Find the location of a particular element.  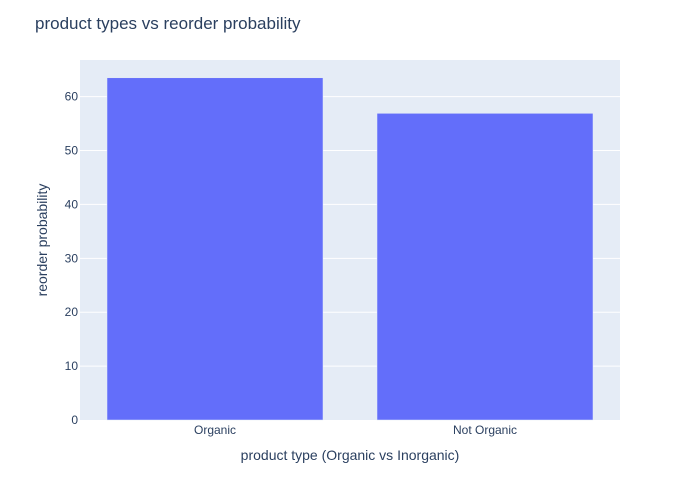

y-tick-label: 40 is located at coordinates (72, 204).